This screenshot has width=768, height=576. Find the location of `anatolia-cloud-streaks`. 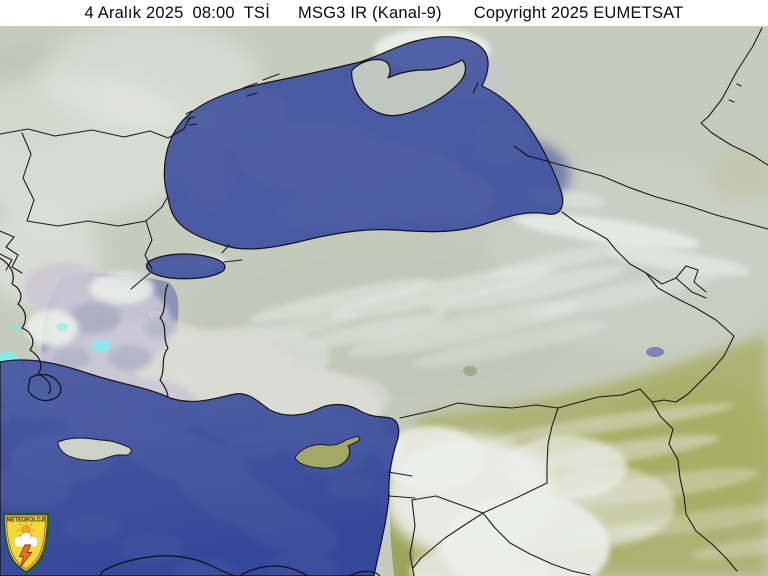

anatolia-cloud-streaks is located at coordinates (481, 304).